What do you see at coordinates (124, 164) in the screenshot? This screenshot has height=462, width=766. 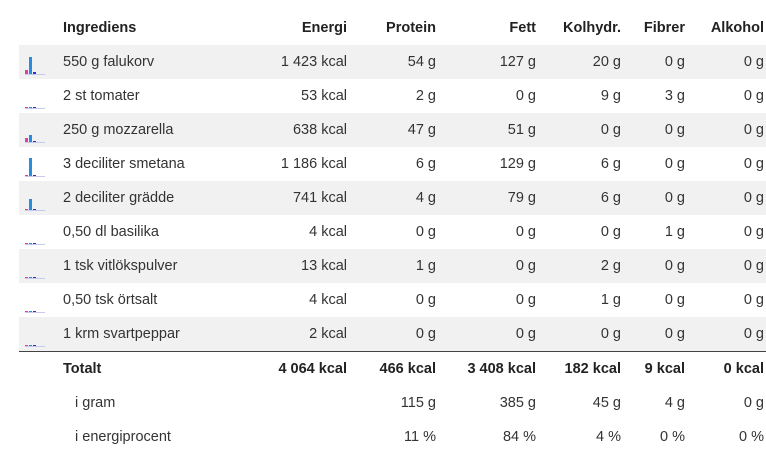 I see `ingredient-name: 3 deciliter smetana` at bounding box center [124, 164].